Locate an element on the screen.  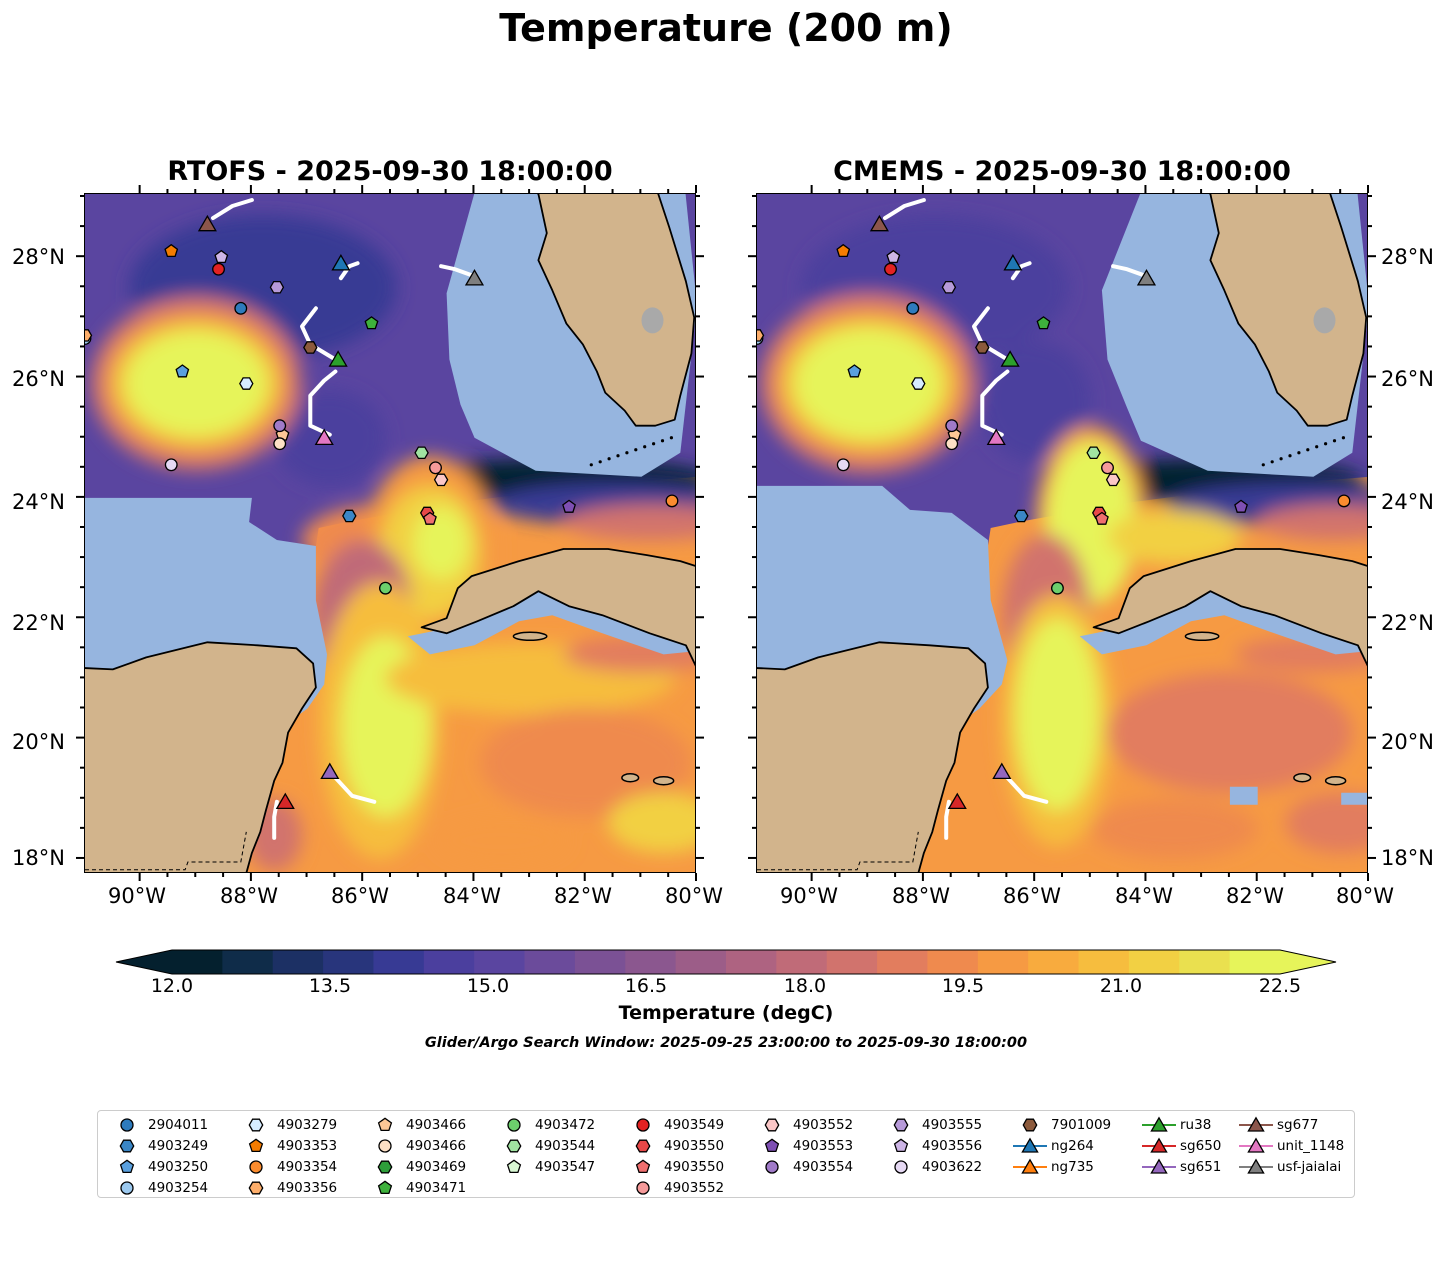
legend-marker-sg677 is located at coordinates (1256, 1124).